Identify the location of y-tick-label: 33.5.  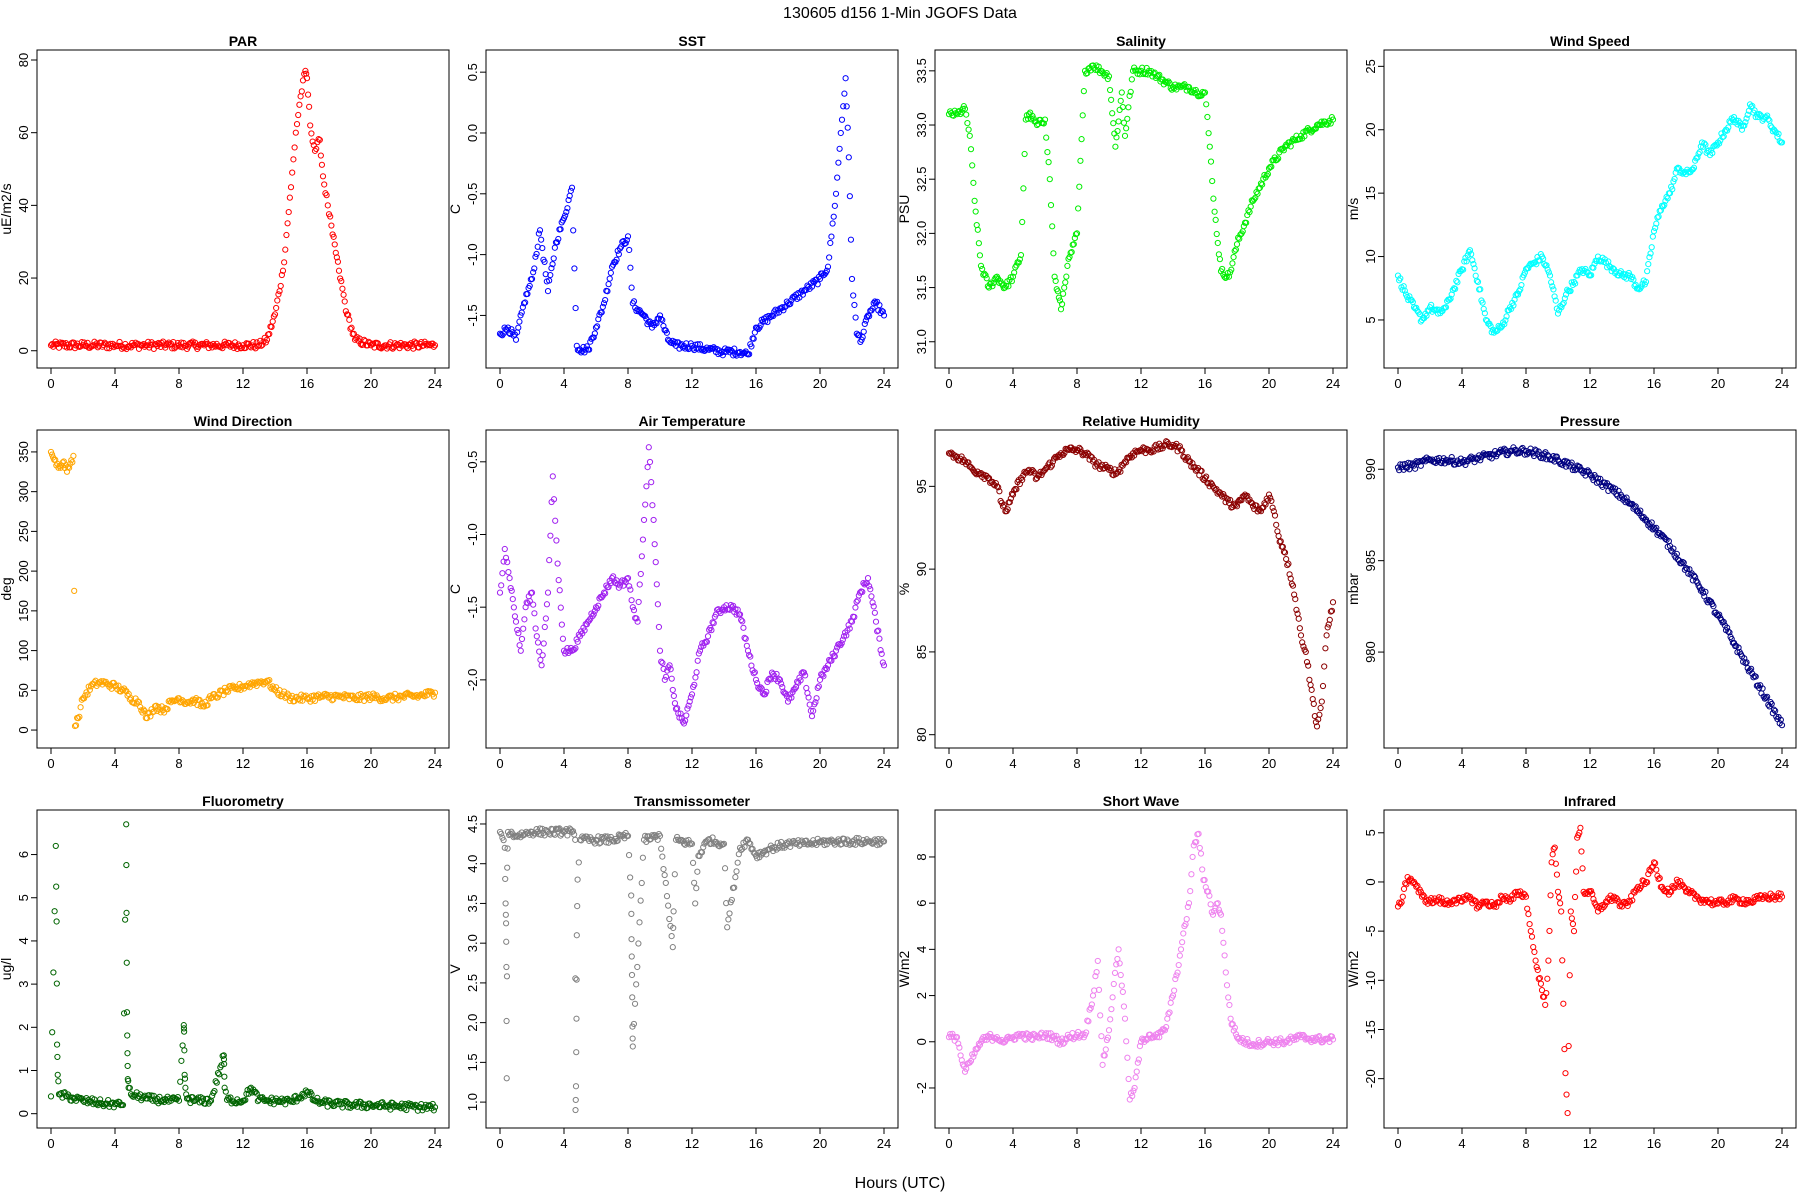
(921, 70).